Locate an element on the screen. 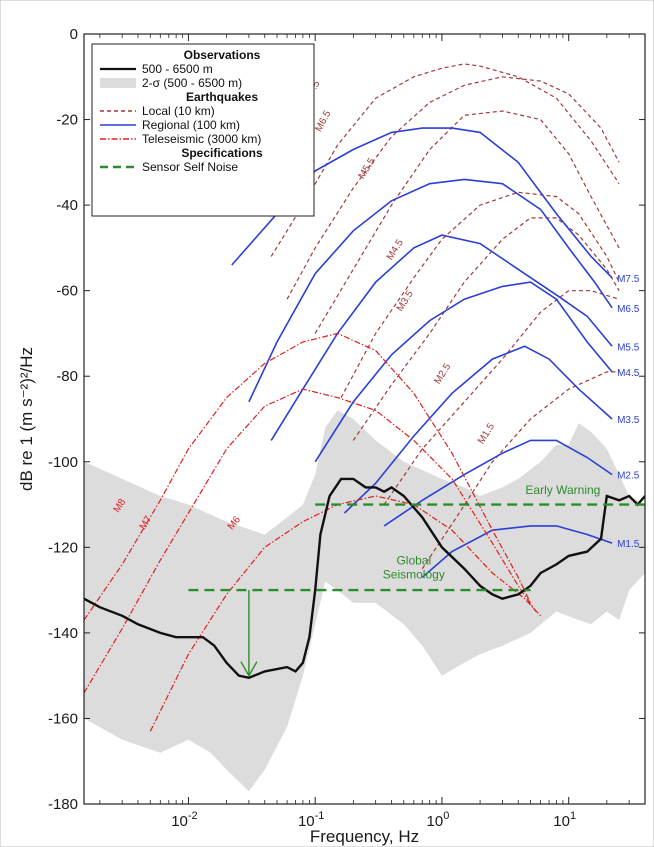 The image size is (654, 847). legend-swatch is located at coordinates (118, 83).